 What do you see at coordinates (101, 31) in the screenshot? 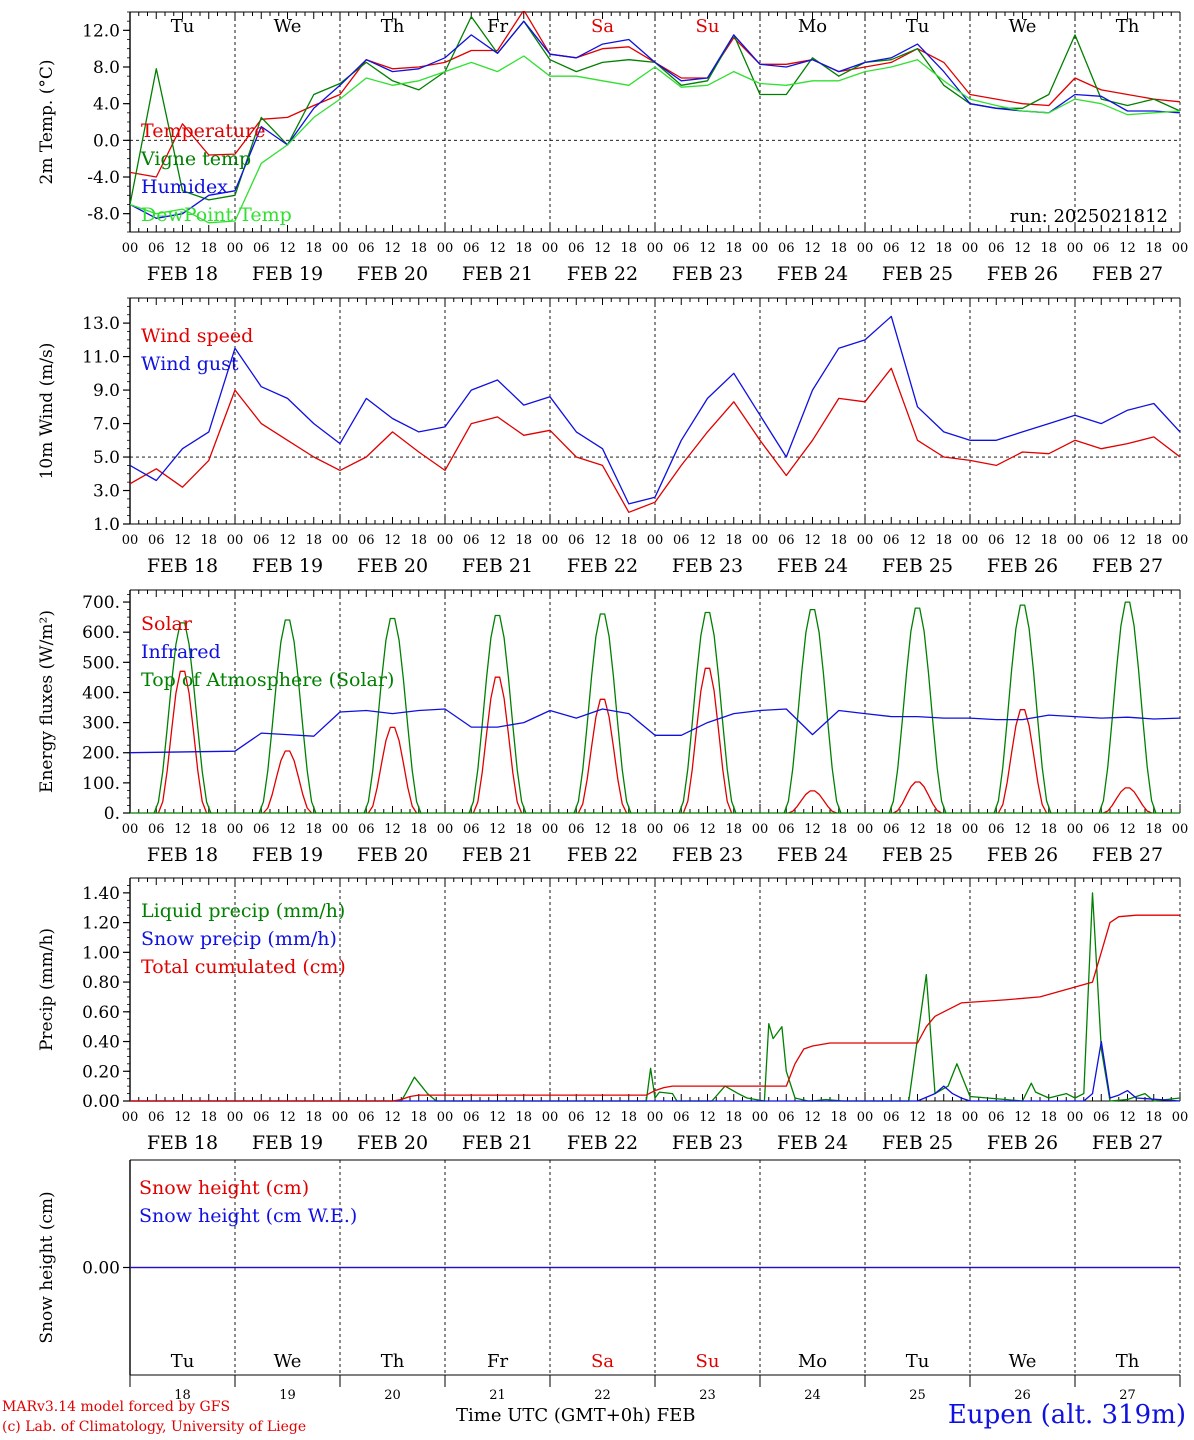
I see `y-tick-label: 12.0` at bounding box center [101, 31].